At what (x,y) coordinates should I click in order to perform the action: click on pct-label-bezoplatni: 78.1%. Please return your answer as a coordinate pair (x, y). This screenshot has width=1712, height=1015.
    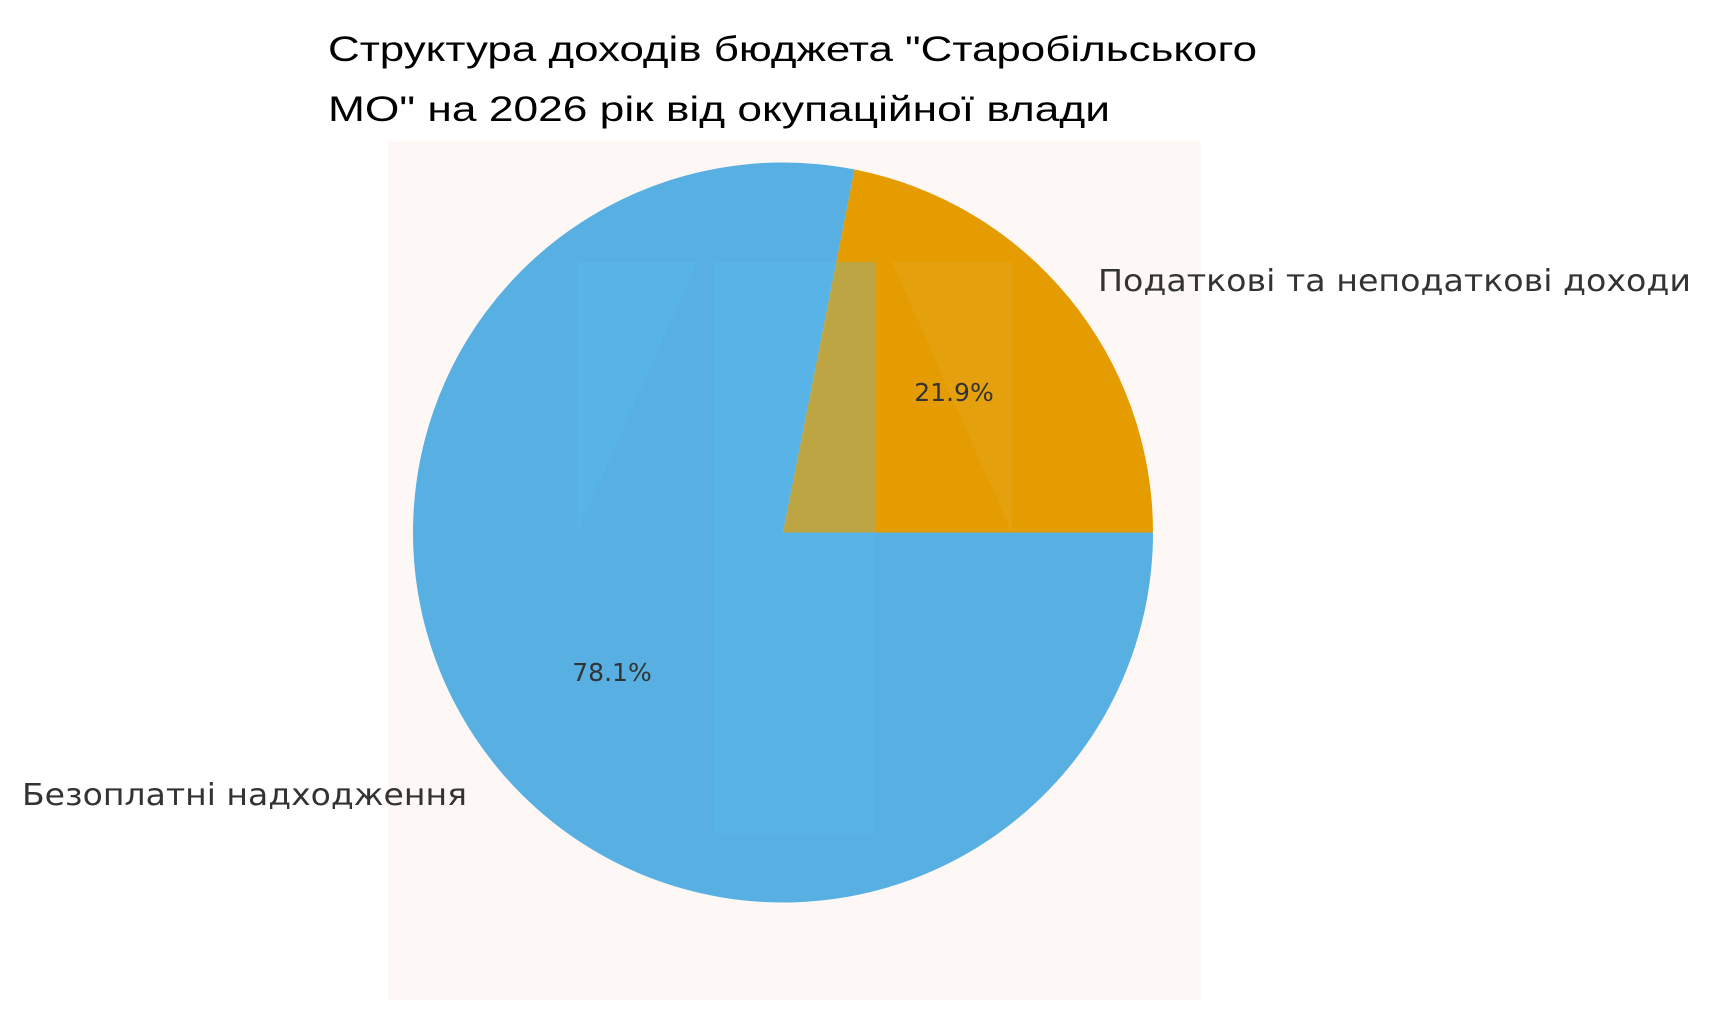
    Looking at the image, I should click on (611, 672).